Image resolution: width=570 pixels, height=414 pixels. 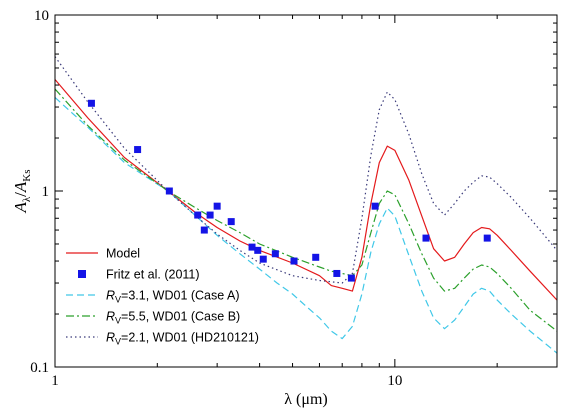 I want to click on svg-text: Aλ/AKs, so click(x=22, y=191).